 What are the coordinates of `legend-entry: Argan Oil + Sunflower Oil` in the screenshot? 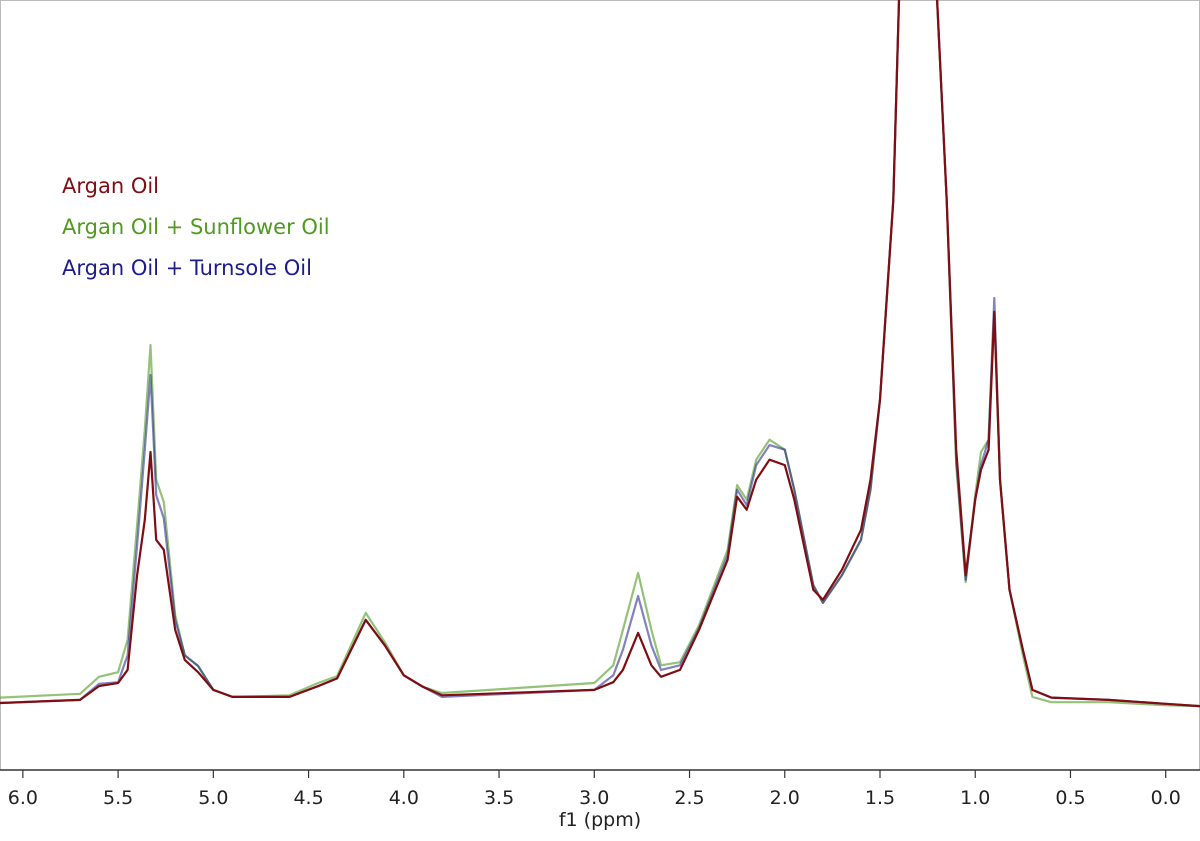 It's located at (196, 227).